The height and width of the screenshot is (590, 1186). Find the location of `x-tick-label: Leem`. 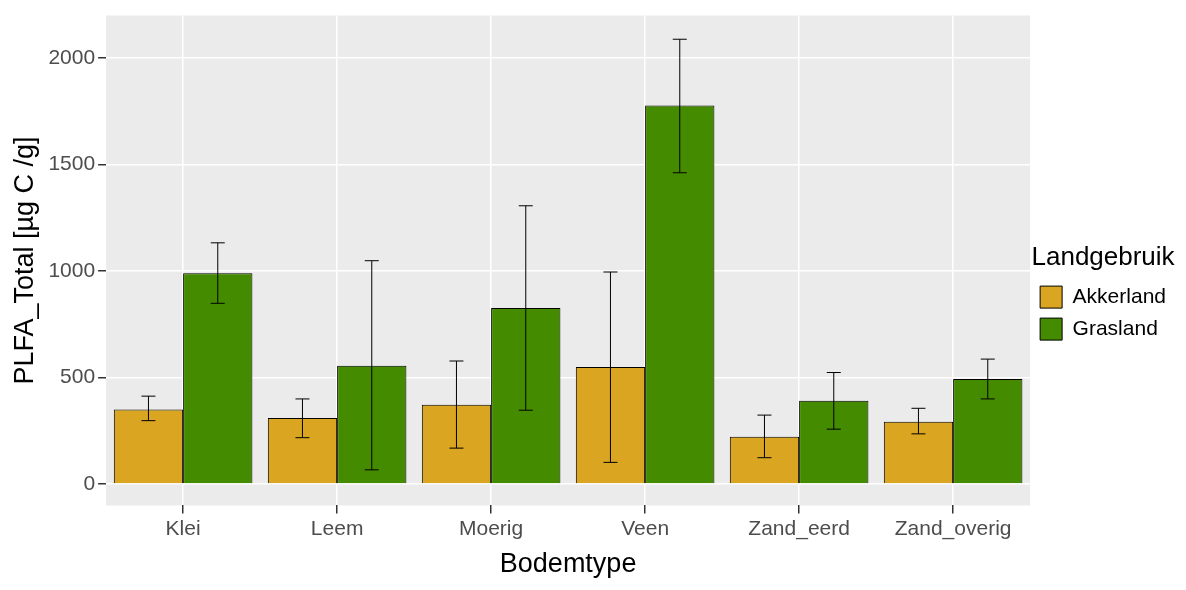

x-tick-label: Leem is located at coordinates (337, 527).